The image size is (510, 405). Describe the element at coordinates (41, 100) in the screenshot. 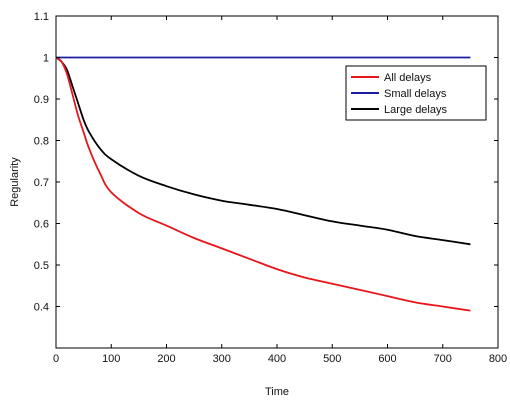

I see `y-tick-label: 0.9` at that location.